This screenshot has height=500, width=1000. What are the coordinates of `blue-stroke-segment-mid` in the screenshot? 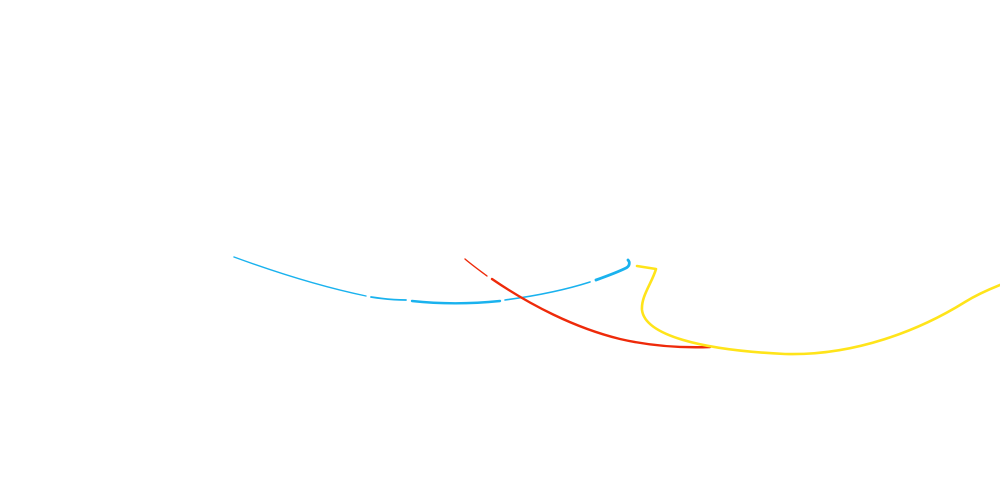 It's located at (388, 298).